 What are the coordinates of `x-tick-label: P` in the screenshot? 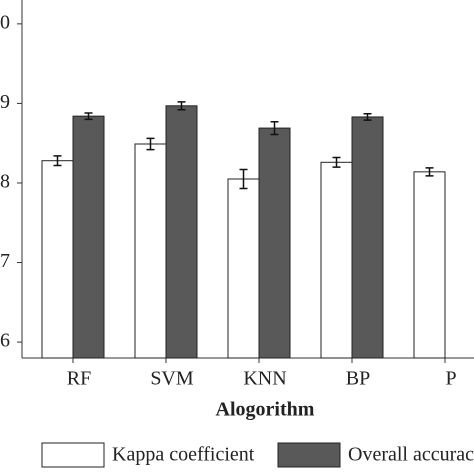 It's located at (450, 379).